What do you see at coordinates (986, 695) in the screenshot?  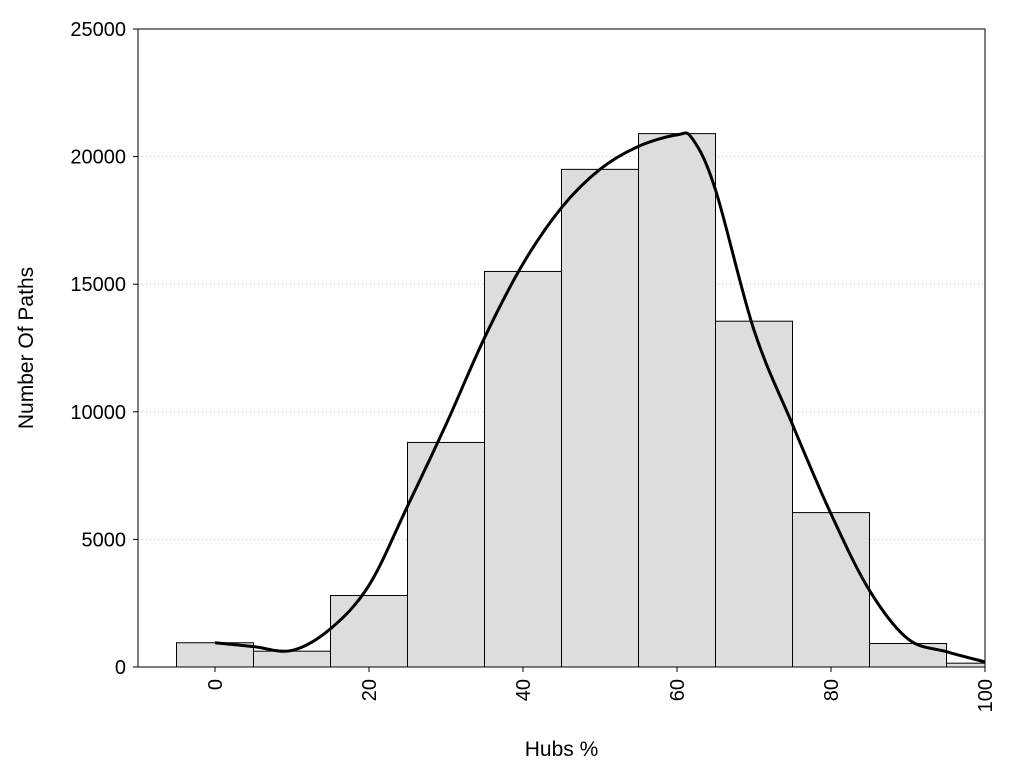 I see `x-tick-label: 100` at bounding box center [986, 695].